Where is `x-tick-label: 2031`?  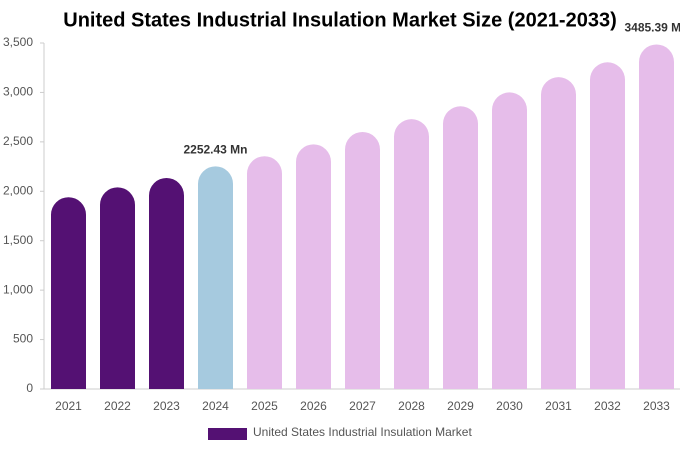
x-tick-label: 2031 is located at coordinates (558, 406).